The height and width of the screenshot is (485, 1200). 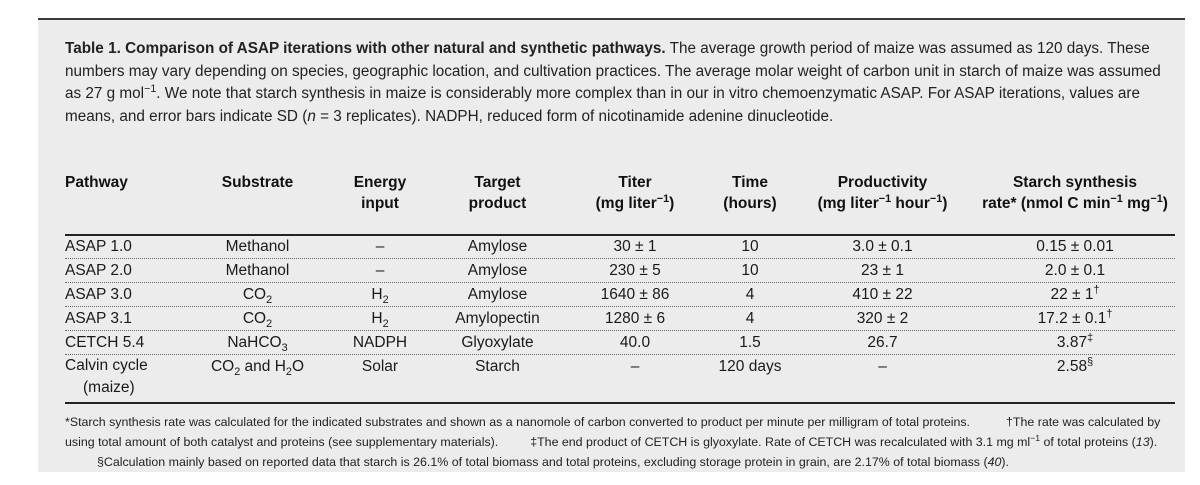 What do you see at coordinates (497, 318) in the screenshot?
I see `cell-target: Amylopectin` at bounding box center [497, 318].